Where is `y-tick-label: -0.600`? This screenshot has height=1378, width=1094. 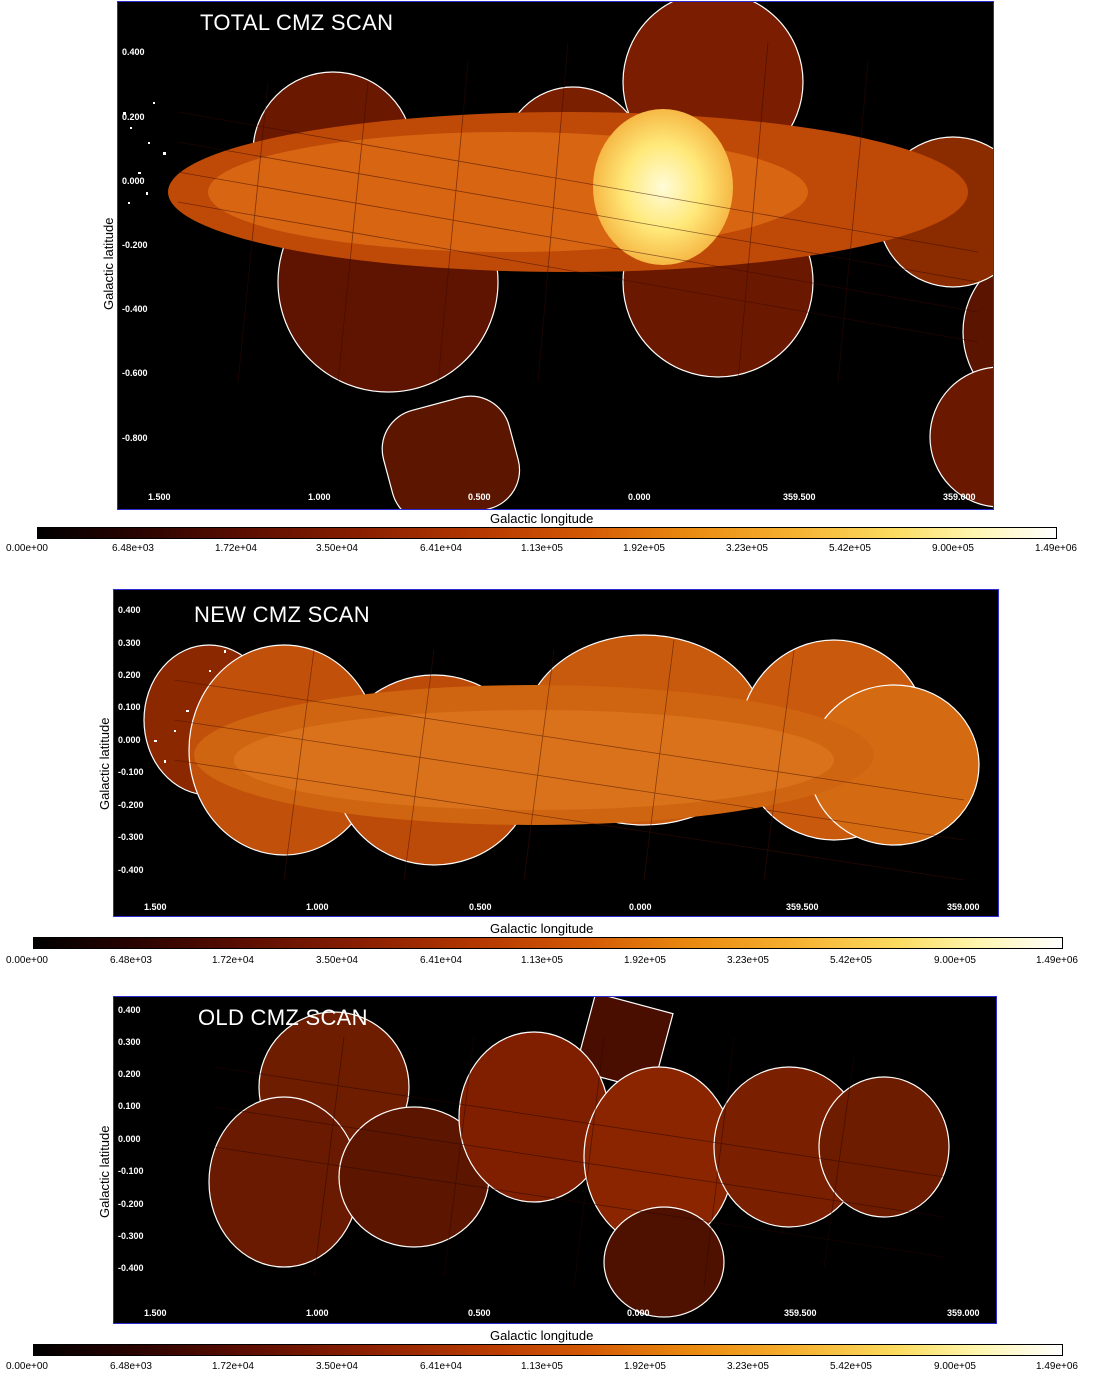 y-tick-label: -0.600 is located at coordinates (135, 373).